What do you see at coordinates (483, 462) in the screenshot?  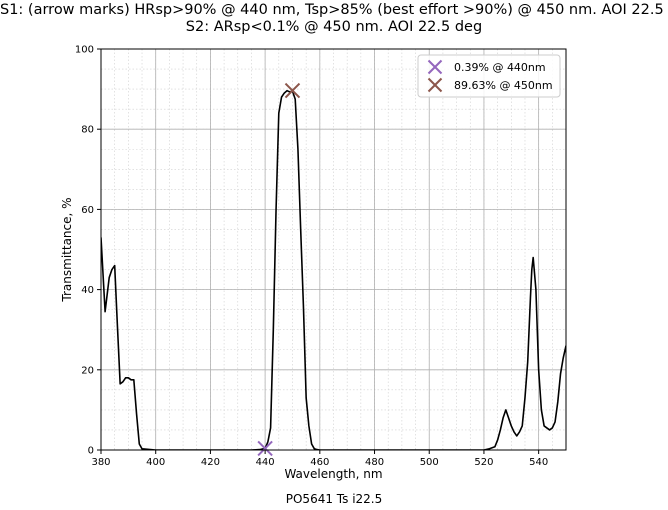 I see `x-tick-label: 520` at bounding box center [483, 462].